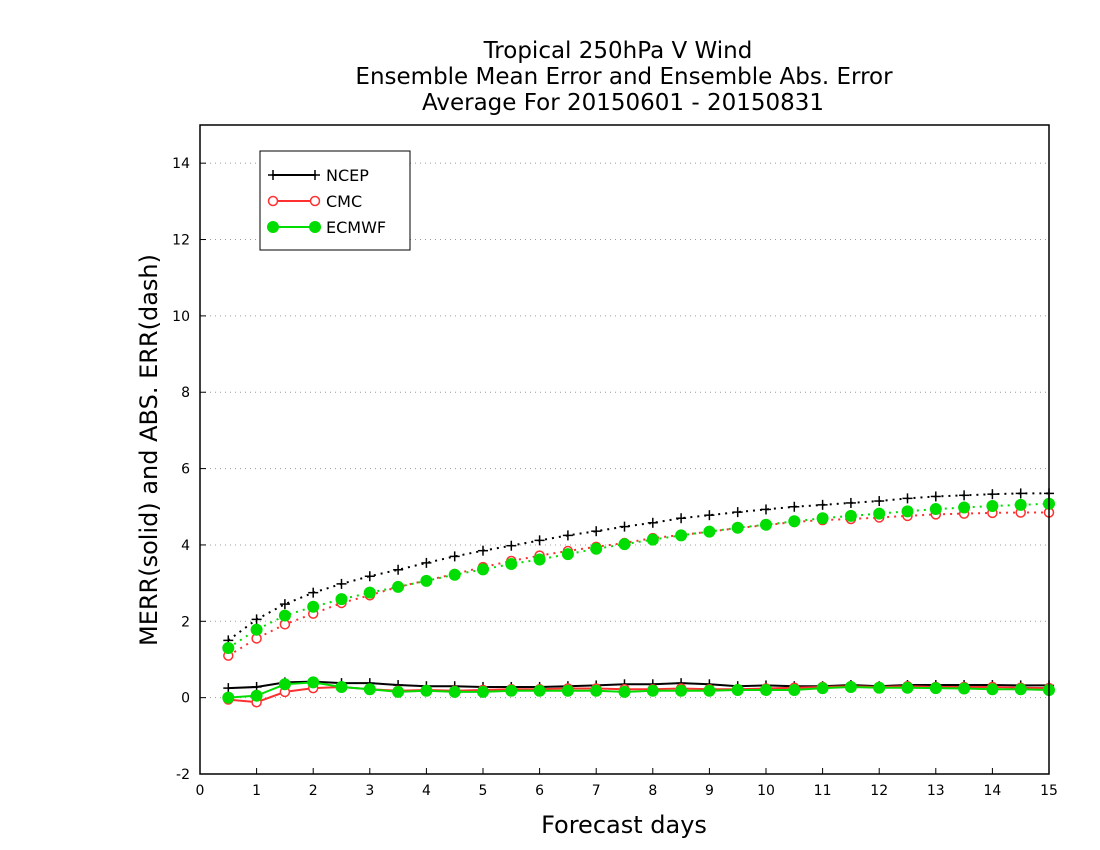 The width and height of the screenshot is (1100, 850). Describe the element at coordinates (356, 227) in the screenshot. I see `legend-label-ecmwf: ECMWF` at that location.